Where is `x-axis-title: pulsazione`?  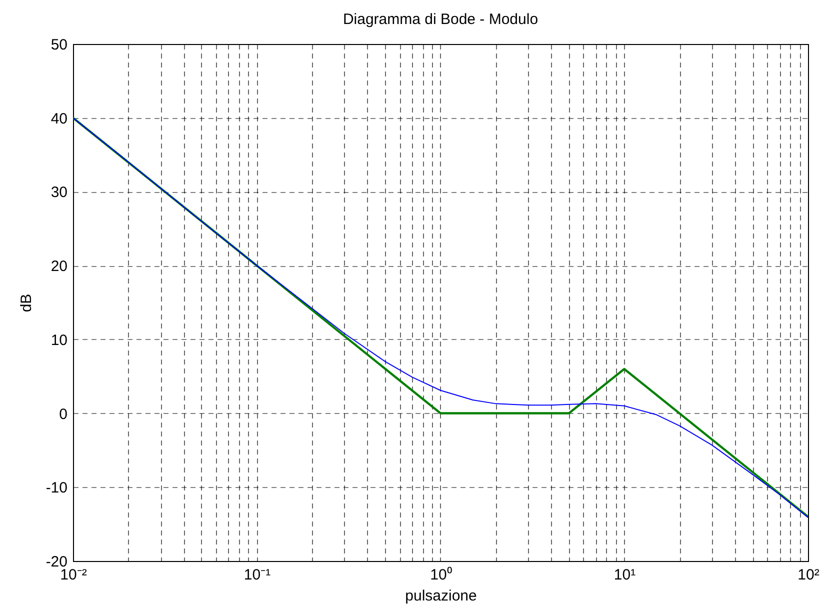
x-axis-title: pulsazione is located at coordinates (441, 596).